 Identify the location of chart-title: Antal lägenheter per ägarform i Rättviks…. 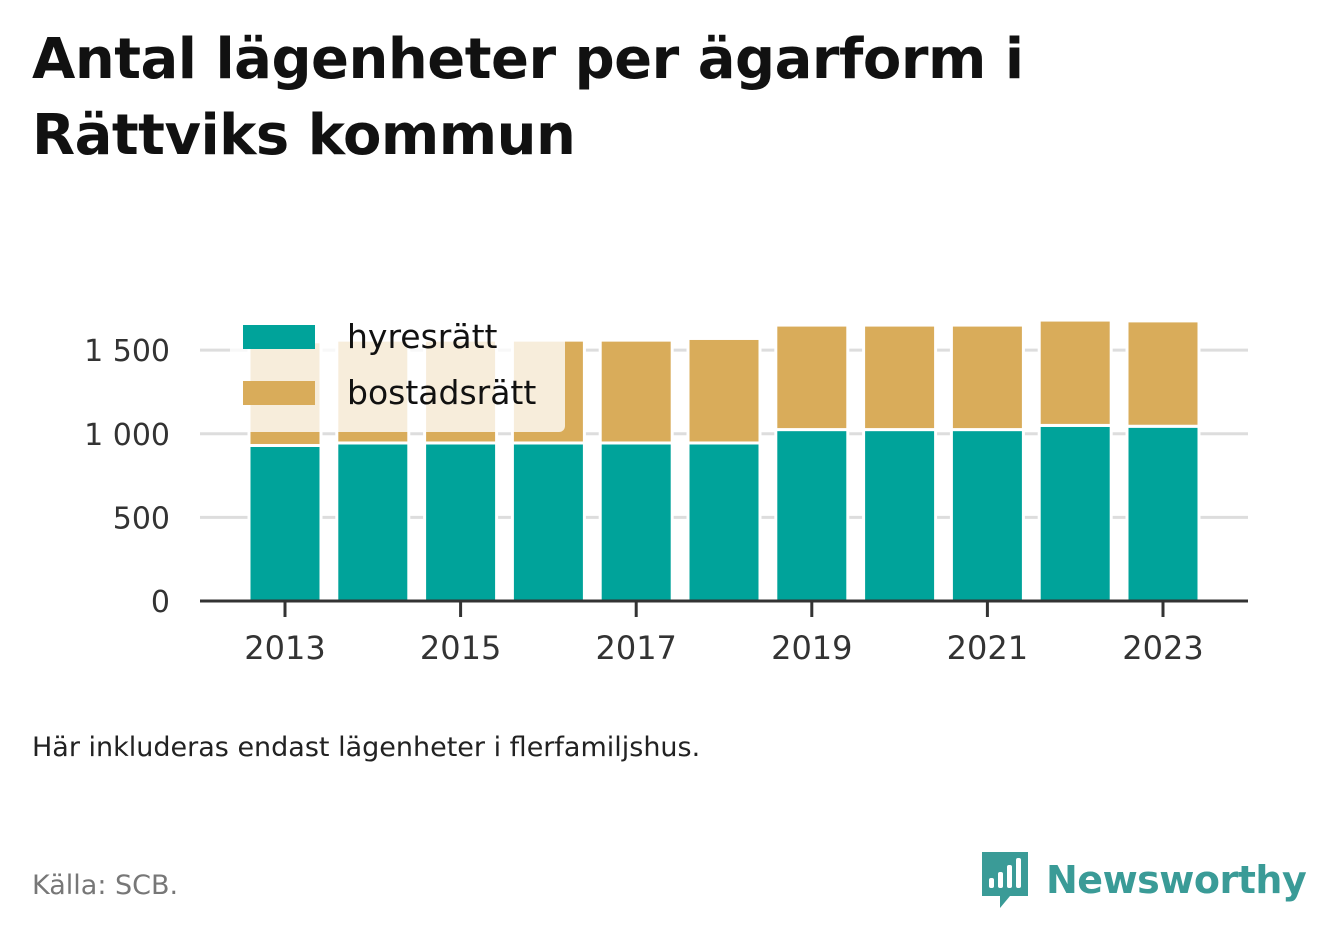
(528, 97).